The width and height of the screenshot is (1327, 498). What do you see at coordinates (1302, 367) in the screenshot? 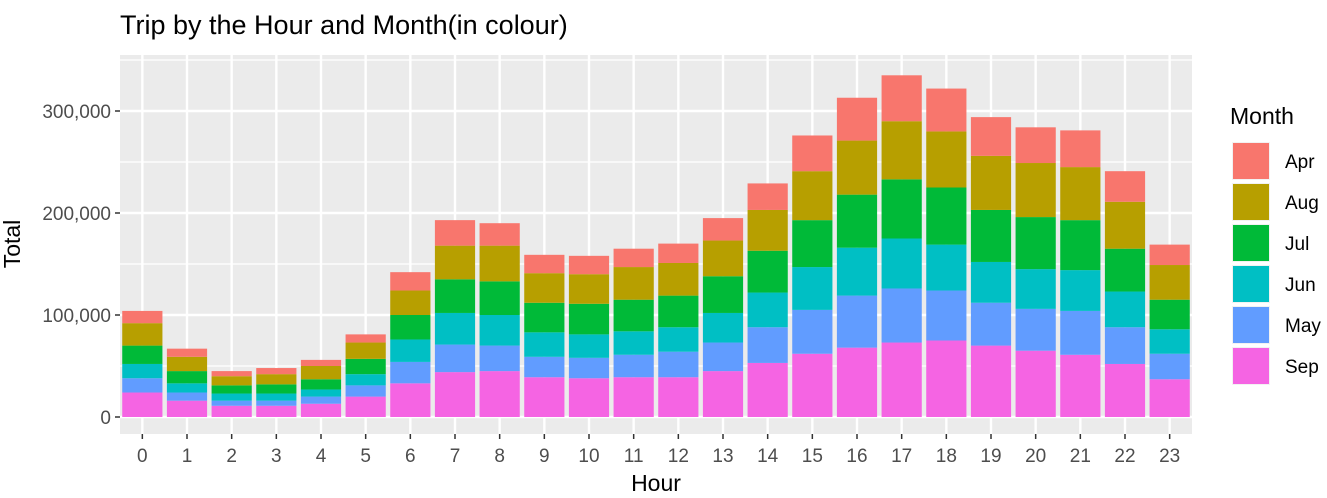
I see `legend-label-sep: Sep` at bounding box center [1302, 367].